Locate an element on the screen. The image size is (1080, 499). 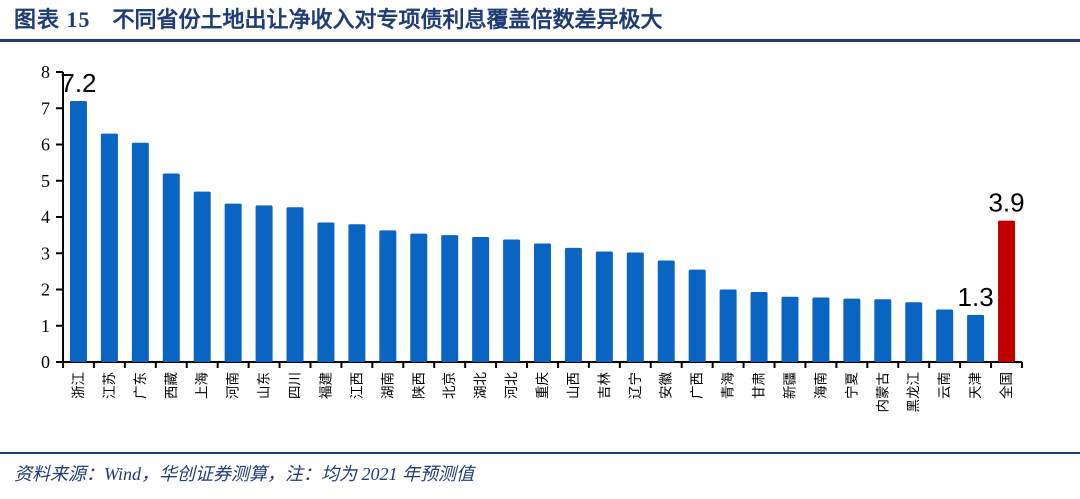
x-axis-label: 辽宁 is located at coordinates (635, 385).